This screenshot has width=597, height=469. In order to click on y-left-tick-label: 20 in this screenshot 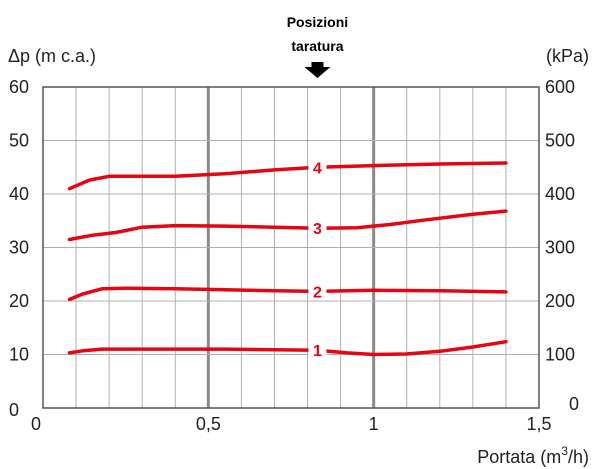, I will do `click(19, 301)`.